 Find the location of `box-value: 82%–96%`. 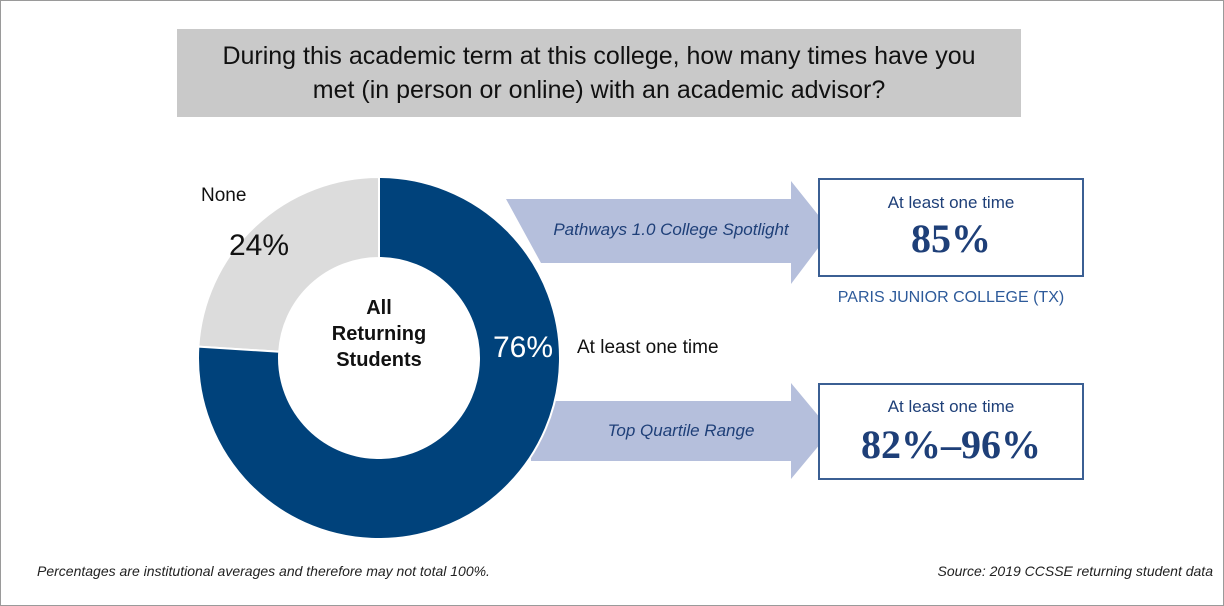

box-value: 82%–96% is located at coordinates (951, 444).